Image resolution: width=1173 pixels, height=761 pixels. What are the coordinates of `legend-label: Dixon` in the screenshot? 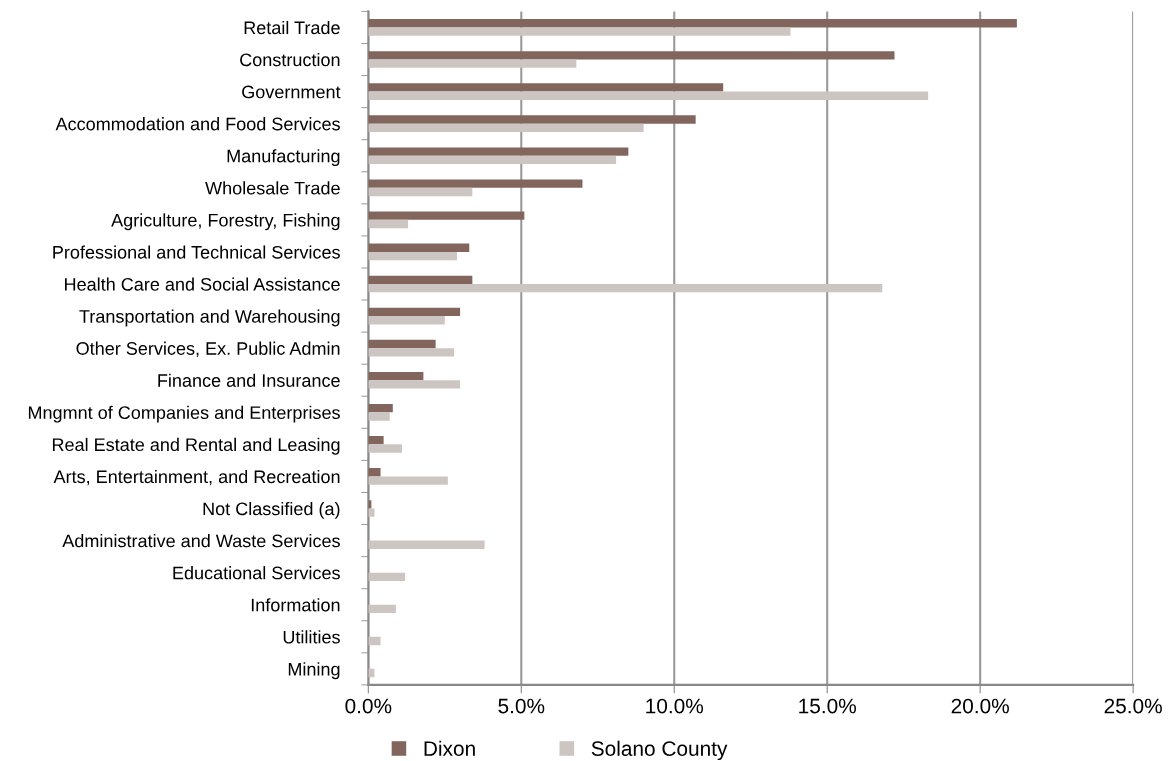 It's located at (449, 748).